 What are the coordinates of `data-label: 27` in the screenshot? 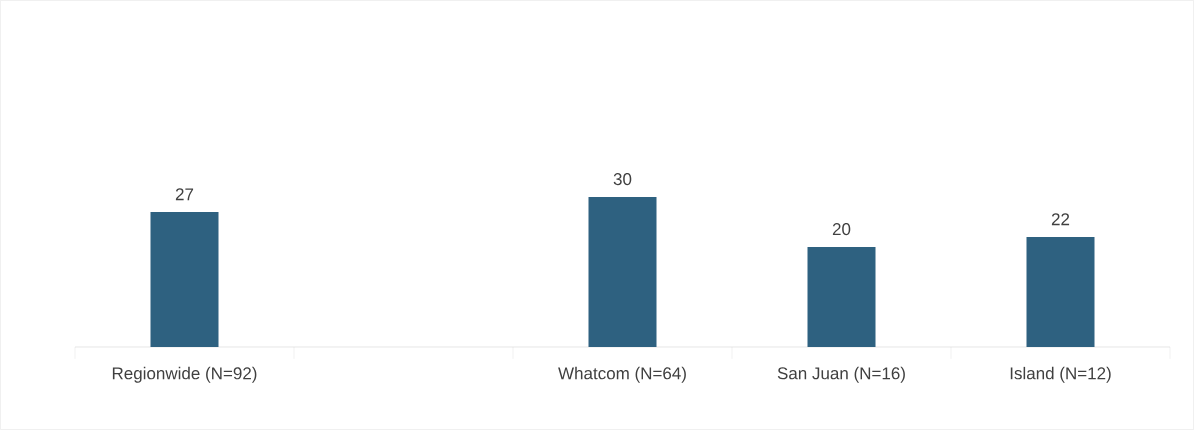 It's located at (184, 194).